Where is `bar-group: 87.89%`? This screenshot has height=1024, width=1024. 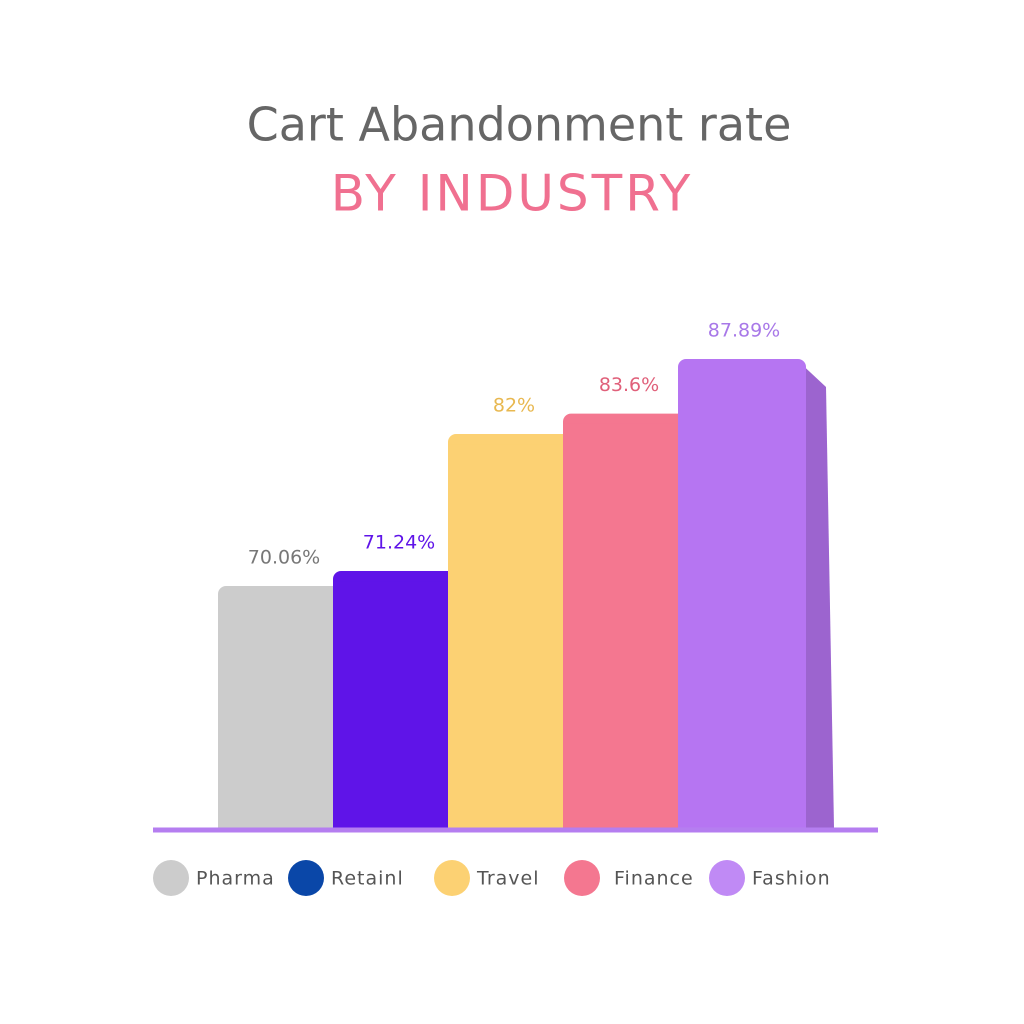 bar-group: 87.89% is located at coordinates (756, 574).